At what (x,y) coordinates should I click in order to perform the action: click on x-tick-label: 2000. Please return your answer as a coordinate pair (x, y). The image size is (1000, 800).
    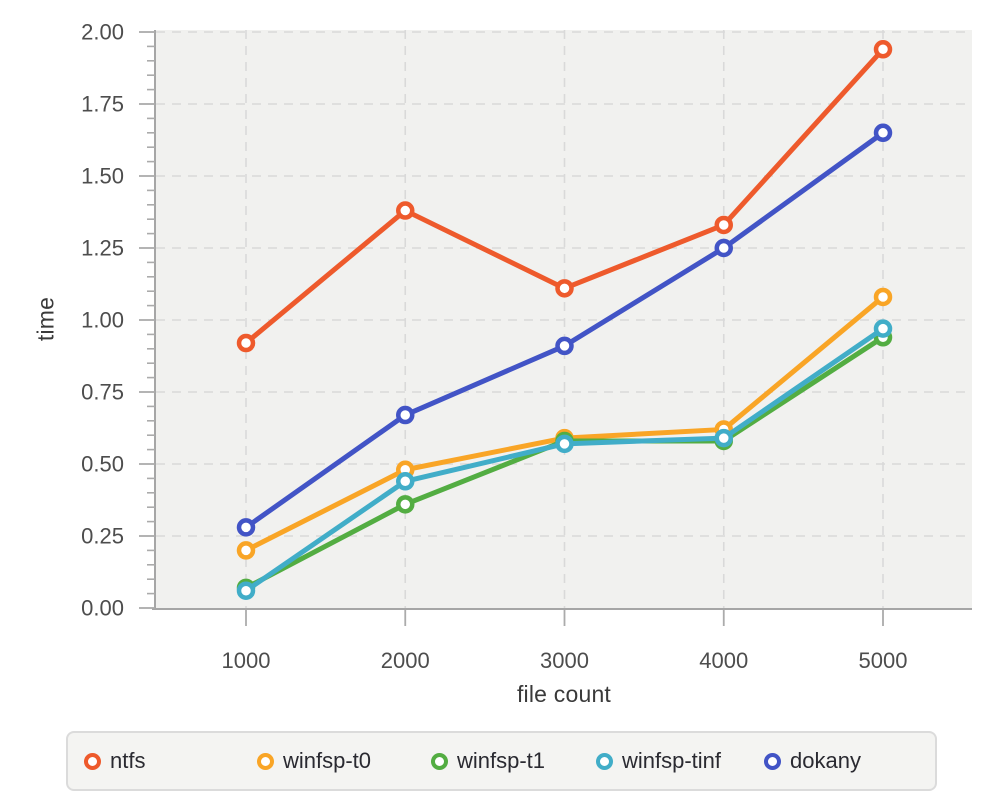
    Looking at the image, I should click on (405, 660).